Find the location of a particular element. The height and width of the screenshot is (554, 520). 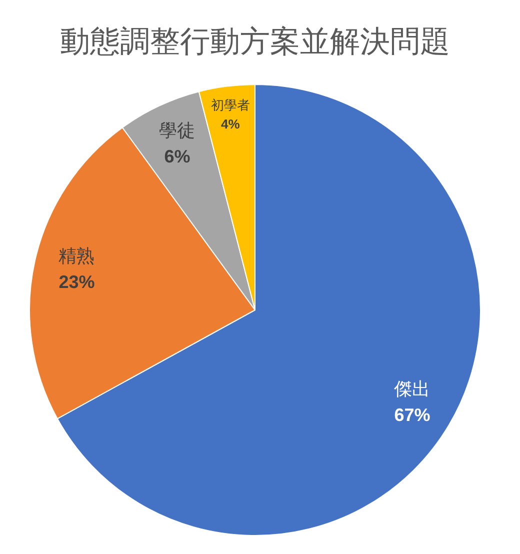

data-label: 67% is located at coordinates (412, 415).